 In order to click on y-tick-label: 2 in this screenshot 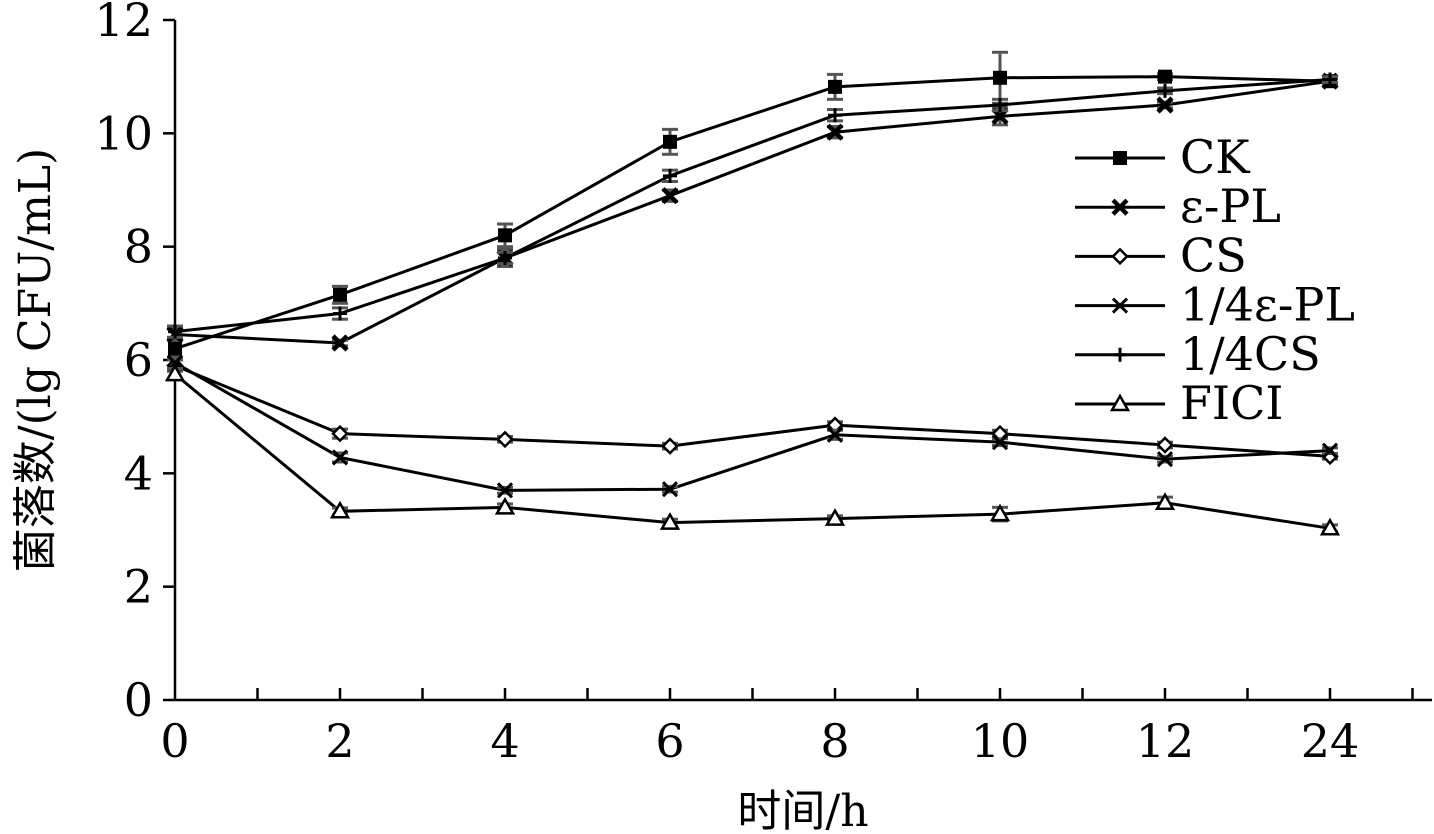, I will do `click(138, 587)`.